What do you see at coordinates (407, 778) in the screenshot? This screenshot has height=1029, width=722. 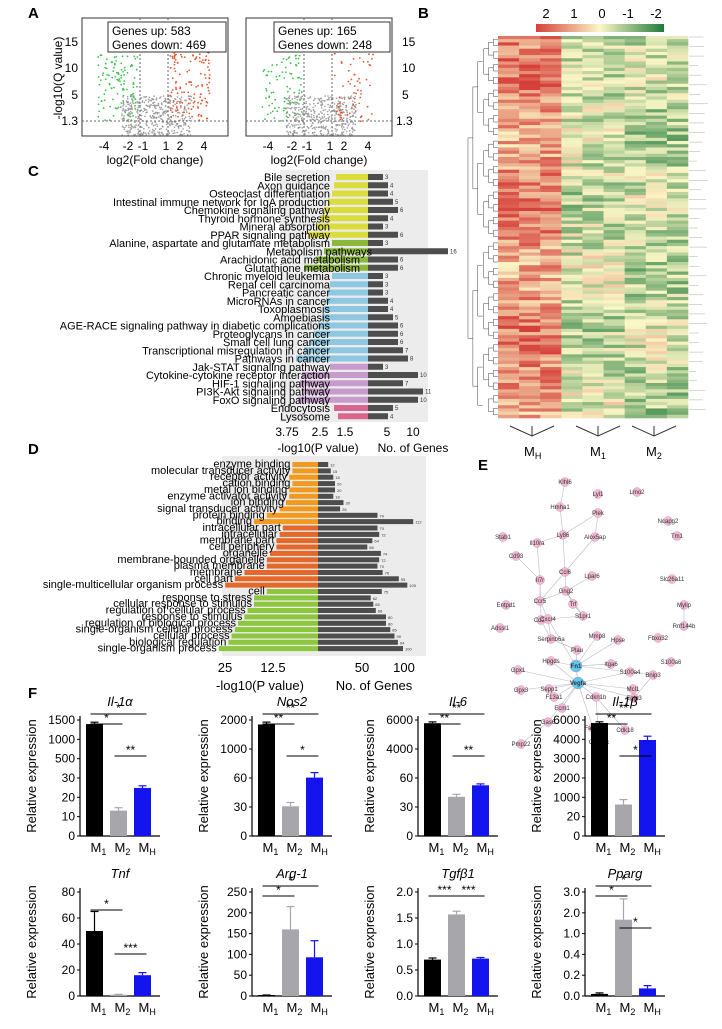 I see `bar-chart-ytick: 60` at bounding box center [407, 778].